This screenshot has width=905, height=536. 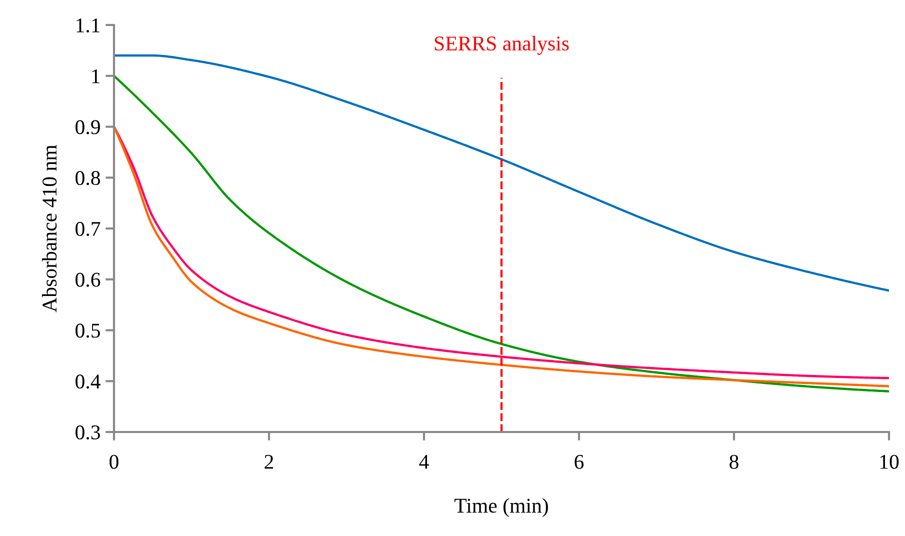 I want to click on y-tick-label: 0.9, so click(x=88, y=127).